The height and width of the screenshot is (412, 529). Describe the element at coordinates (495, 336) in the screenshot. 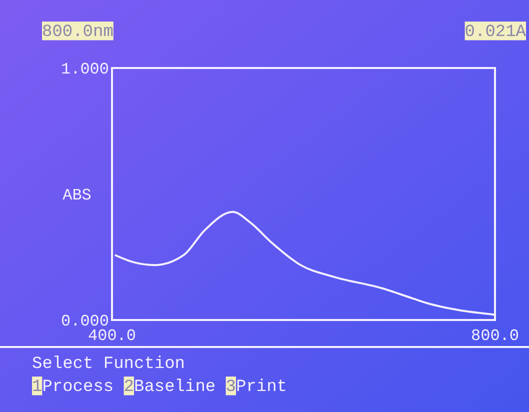

I see `x-tick-label: 800.0` at that location.